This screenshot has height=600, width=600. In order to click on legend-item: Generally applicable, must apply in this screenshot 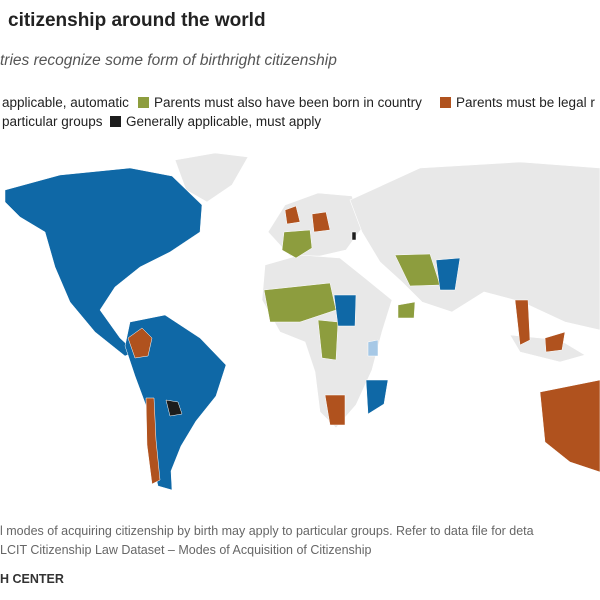, I will do `click(215, 121)`.